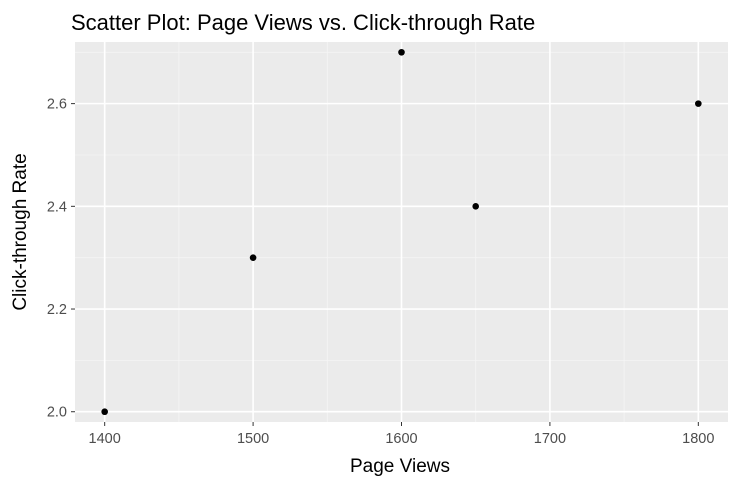  Describe the element at coordinates (57, 207) in the screenshot. I see `y-tick-label-2: 2.4` at that location.